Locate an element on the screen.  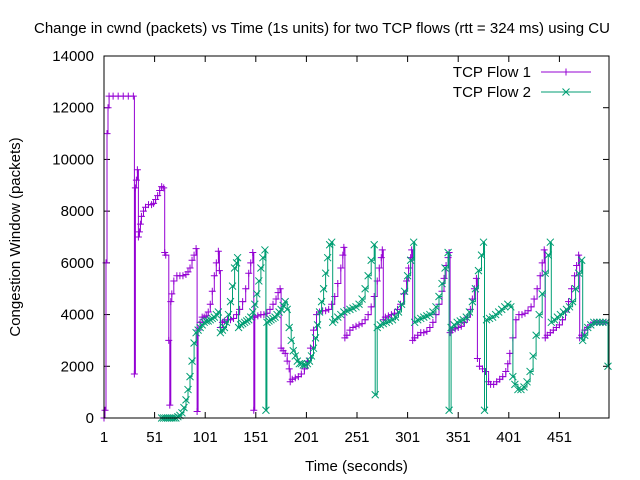
x-tick-label: 151 is located at coordinates (255, 437).